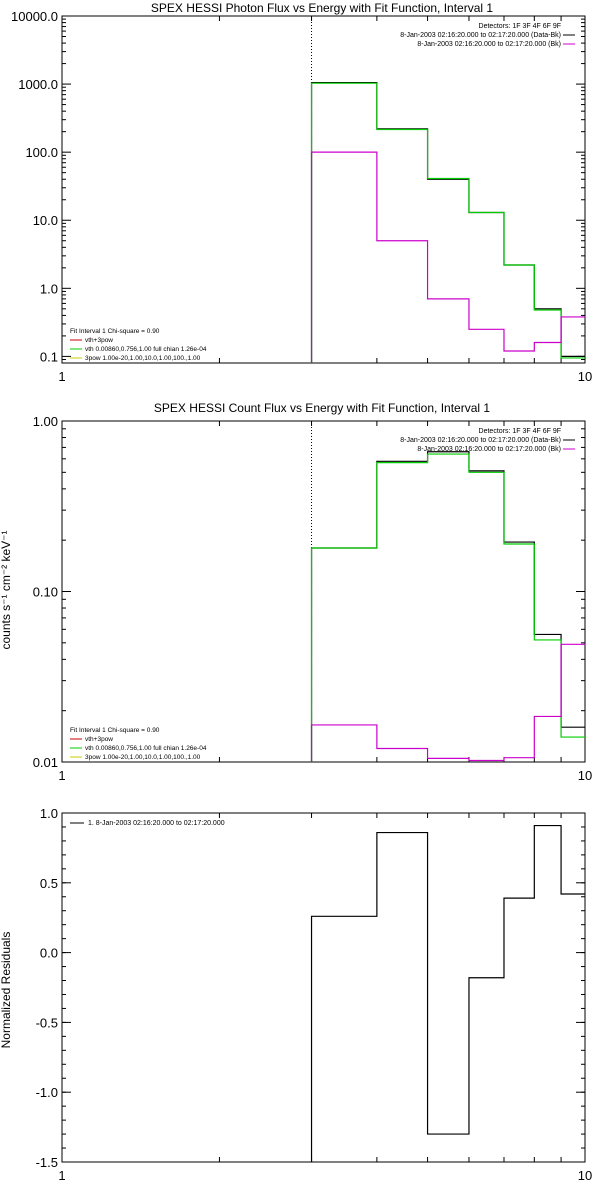 This screenshot has height=1200, width=600. What do you see at coordinates (47, 1022) in the screenshot?
I see `y-tick-label: -0.5` at bounding box center [47, 1022].